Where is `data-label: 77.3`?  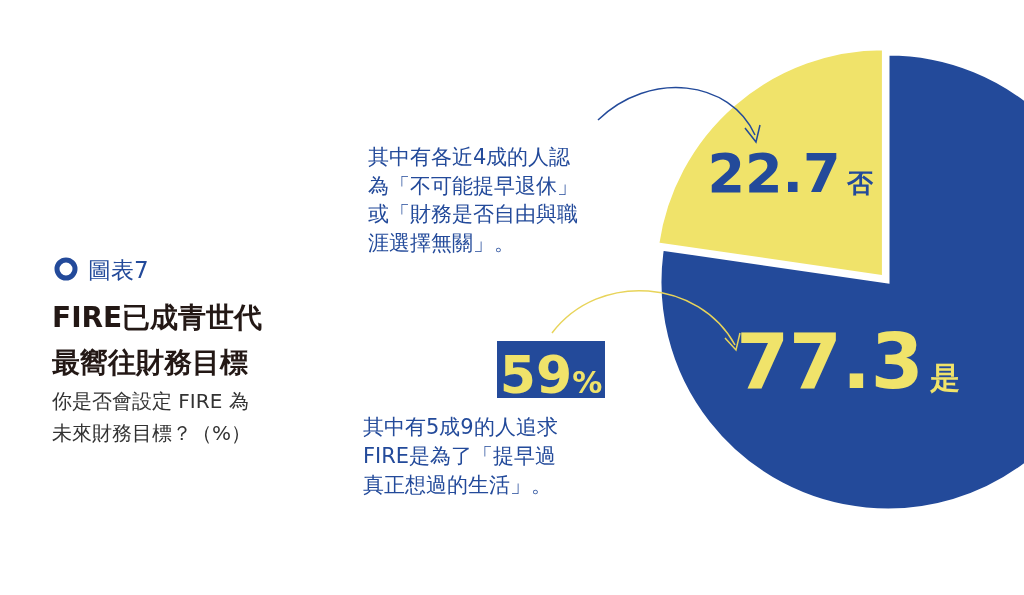 data-label: 77.3 is located at coordinates (830, 361).